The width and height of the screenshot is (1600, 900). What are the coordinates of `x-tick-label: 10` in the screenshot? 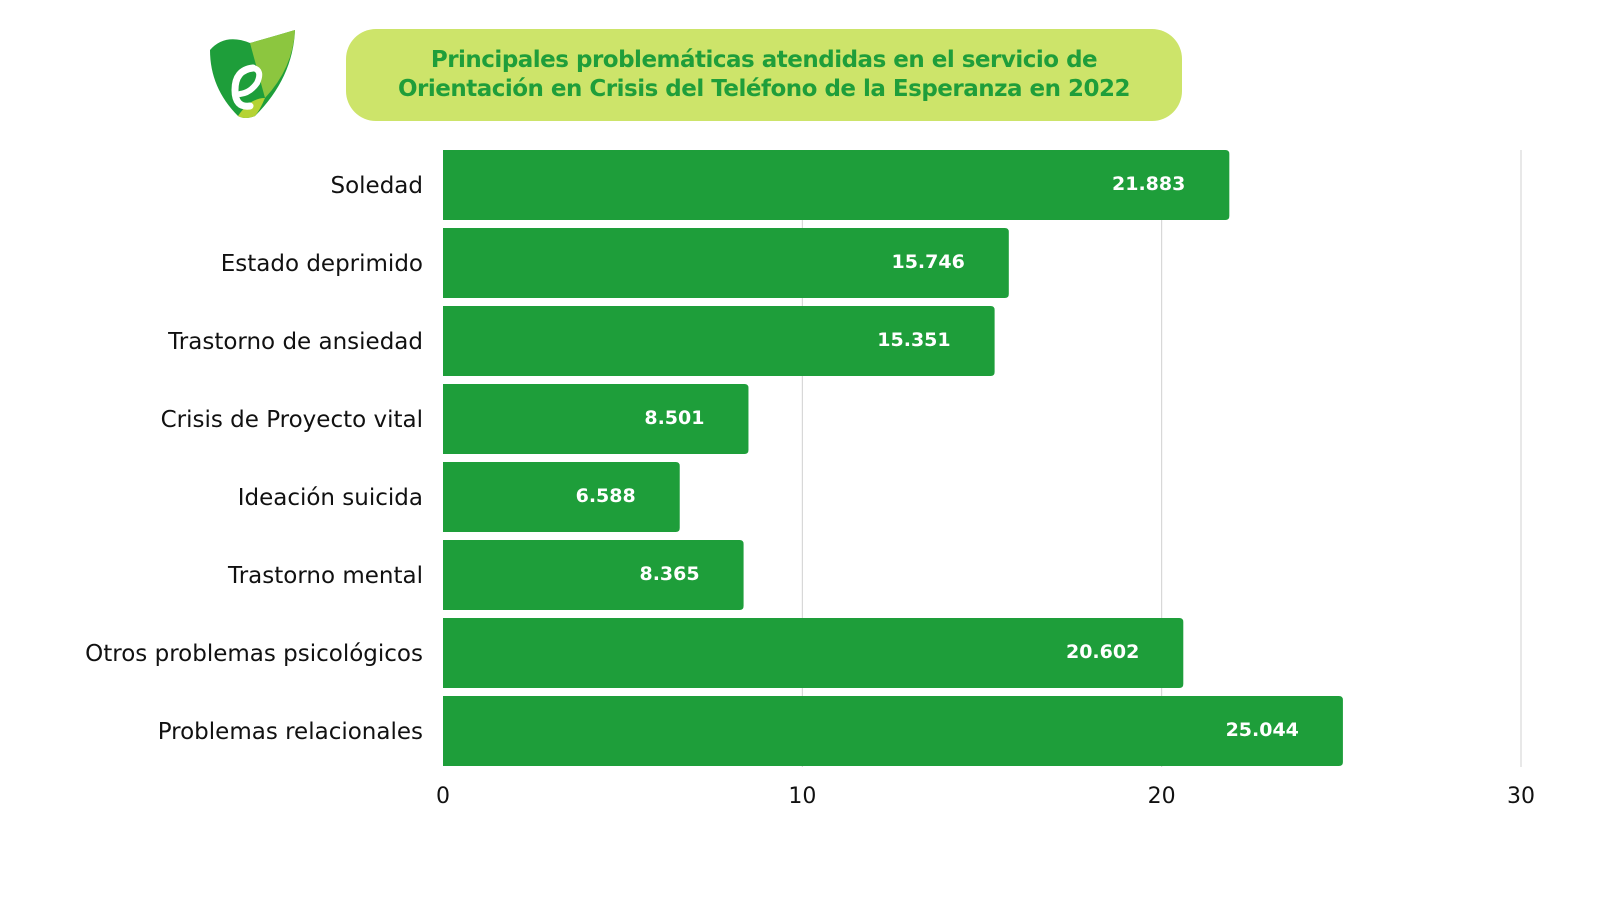 It's located at (802, 796).